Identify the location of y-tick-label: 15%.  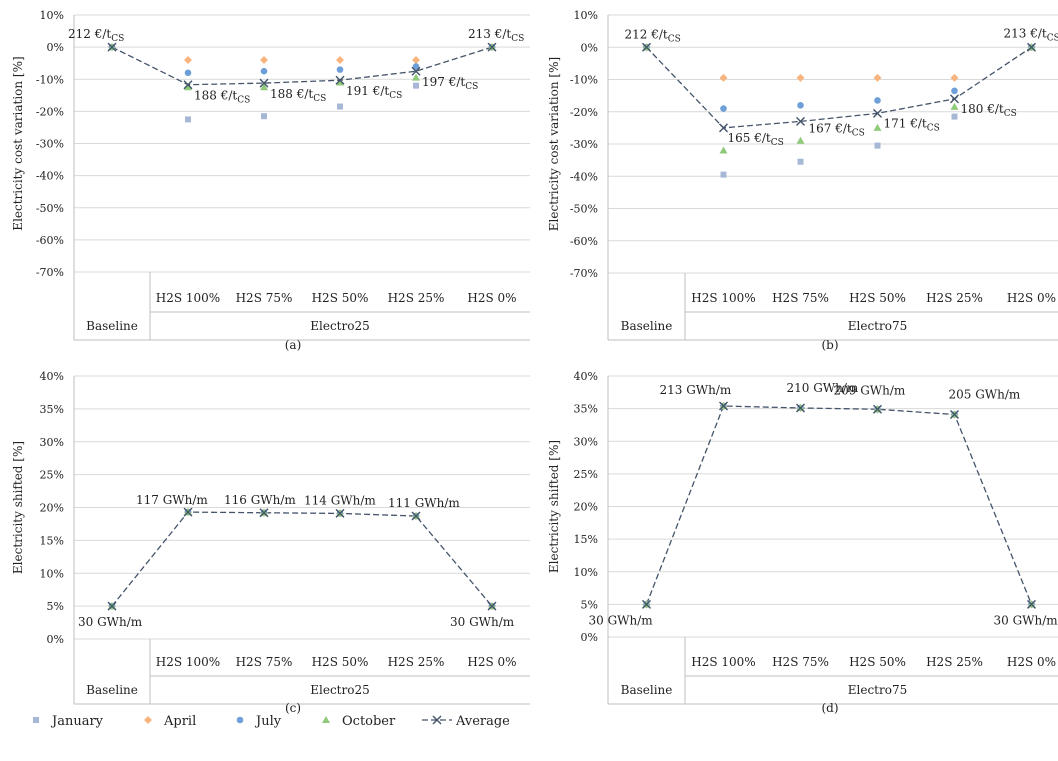
(52, 540).